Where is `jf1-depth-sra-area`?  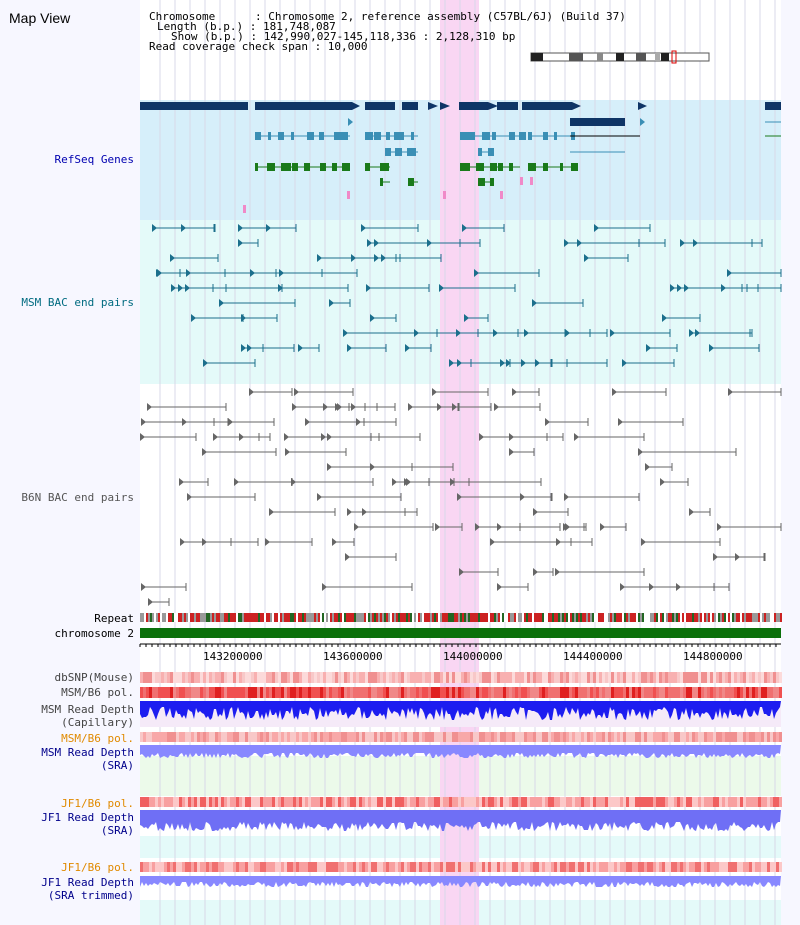 jf1-depth-sra-area is located at coordinates (460, 820).